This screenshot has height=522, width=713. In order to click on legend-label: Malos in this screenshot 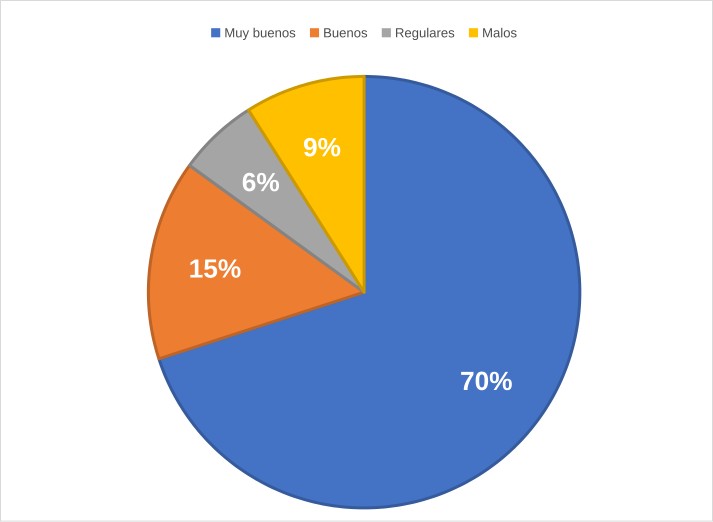, I will do `click(500, 33)`.